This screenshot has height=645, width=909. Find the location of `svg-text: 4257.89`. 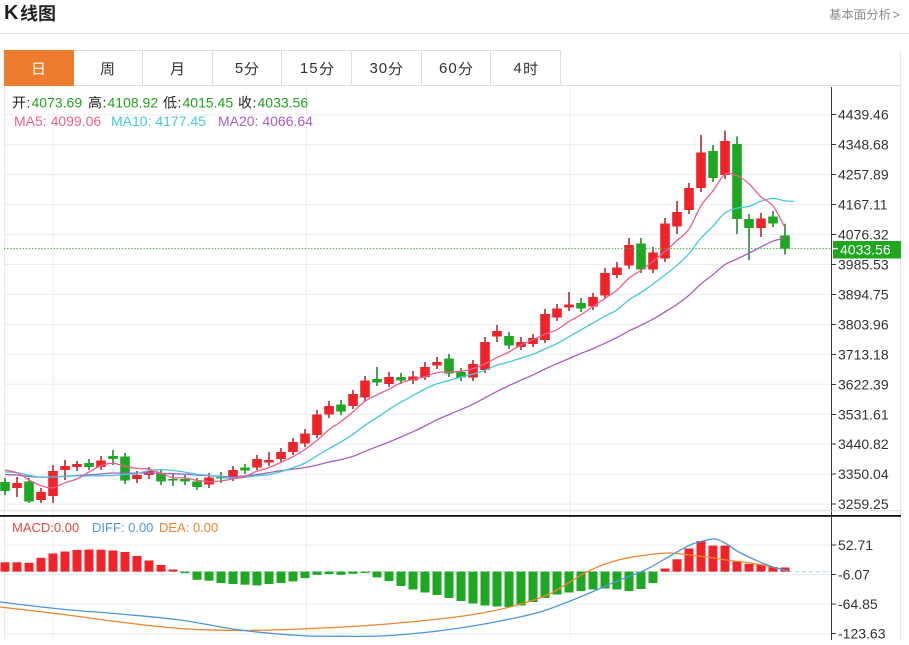

svg-text: 4257.89 is located at coordinates (863, 175).